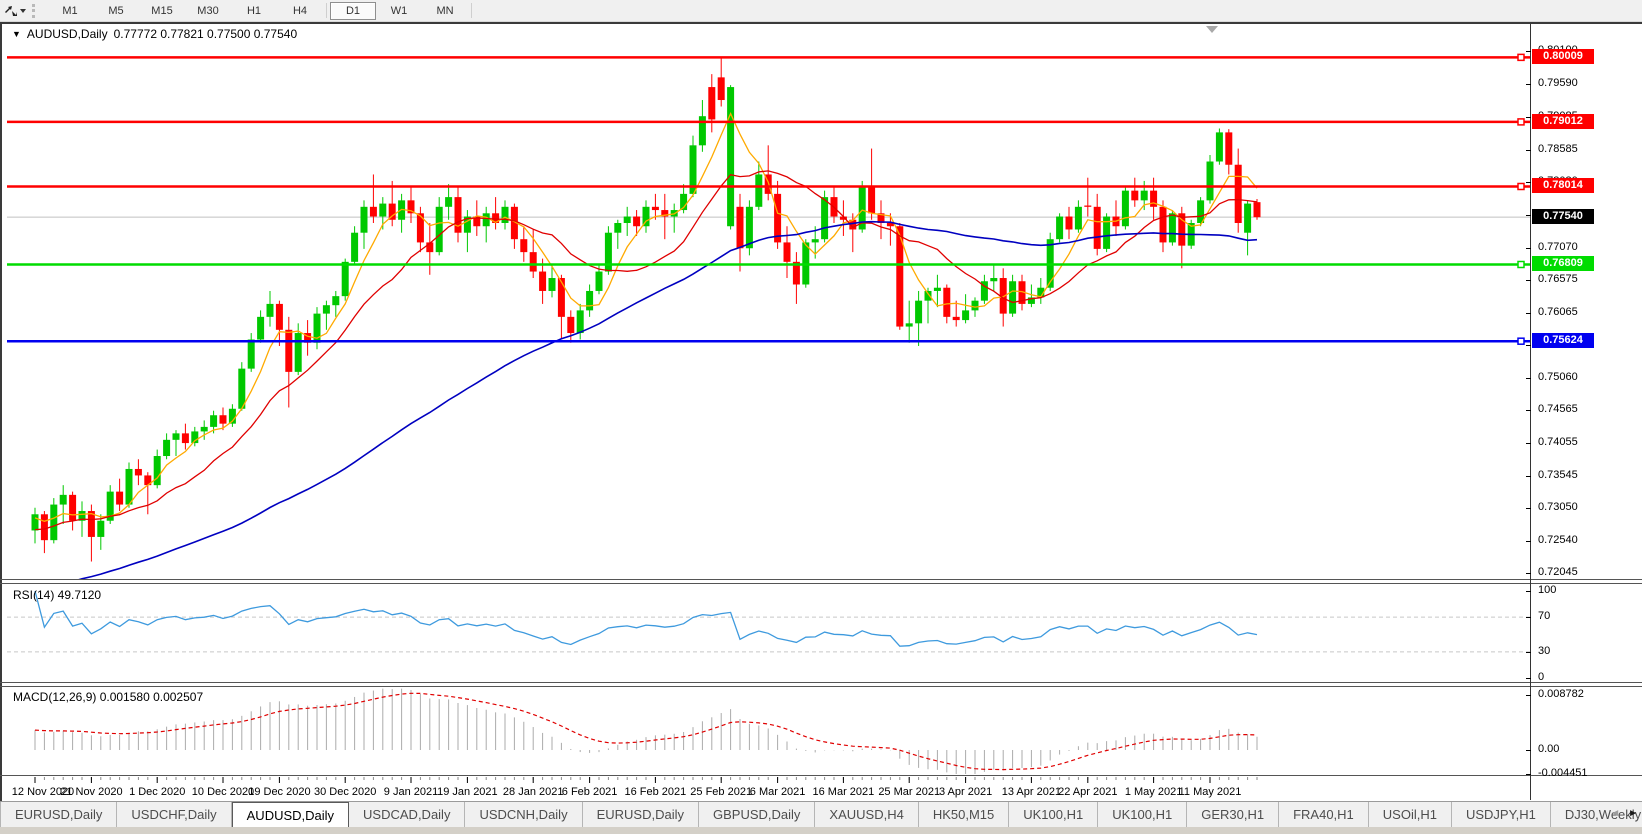 This screenshot has height=834, width=1642. I want to click on rsi-panel, so click(768, 633).